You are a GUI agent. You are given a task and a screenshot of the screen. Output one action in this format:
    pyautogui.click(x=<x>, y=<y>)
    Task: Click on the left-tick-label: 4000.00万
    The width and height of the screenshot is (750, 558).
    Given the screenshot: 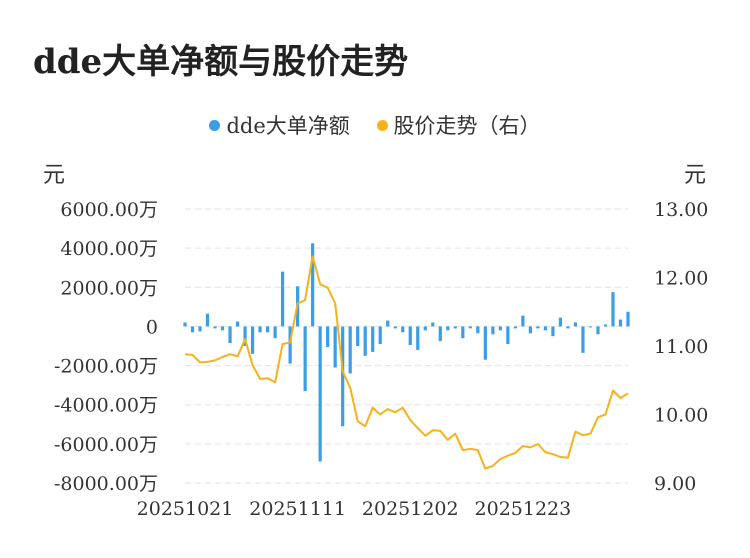 What is the action you would take?
    pyautogui.click(x=109, y=249)
    